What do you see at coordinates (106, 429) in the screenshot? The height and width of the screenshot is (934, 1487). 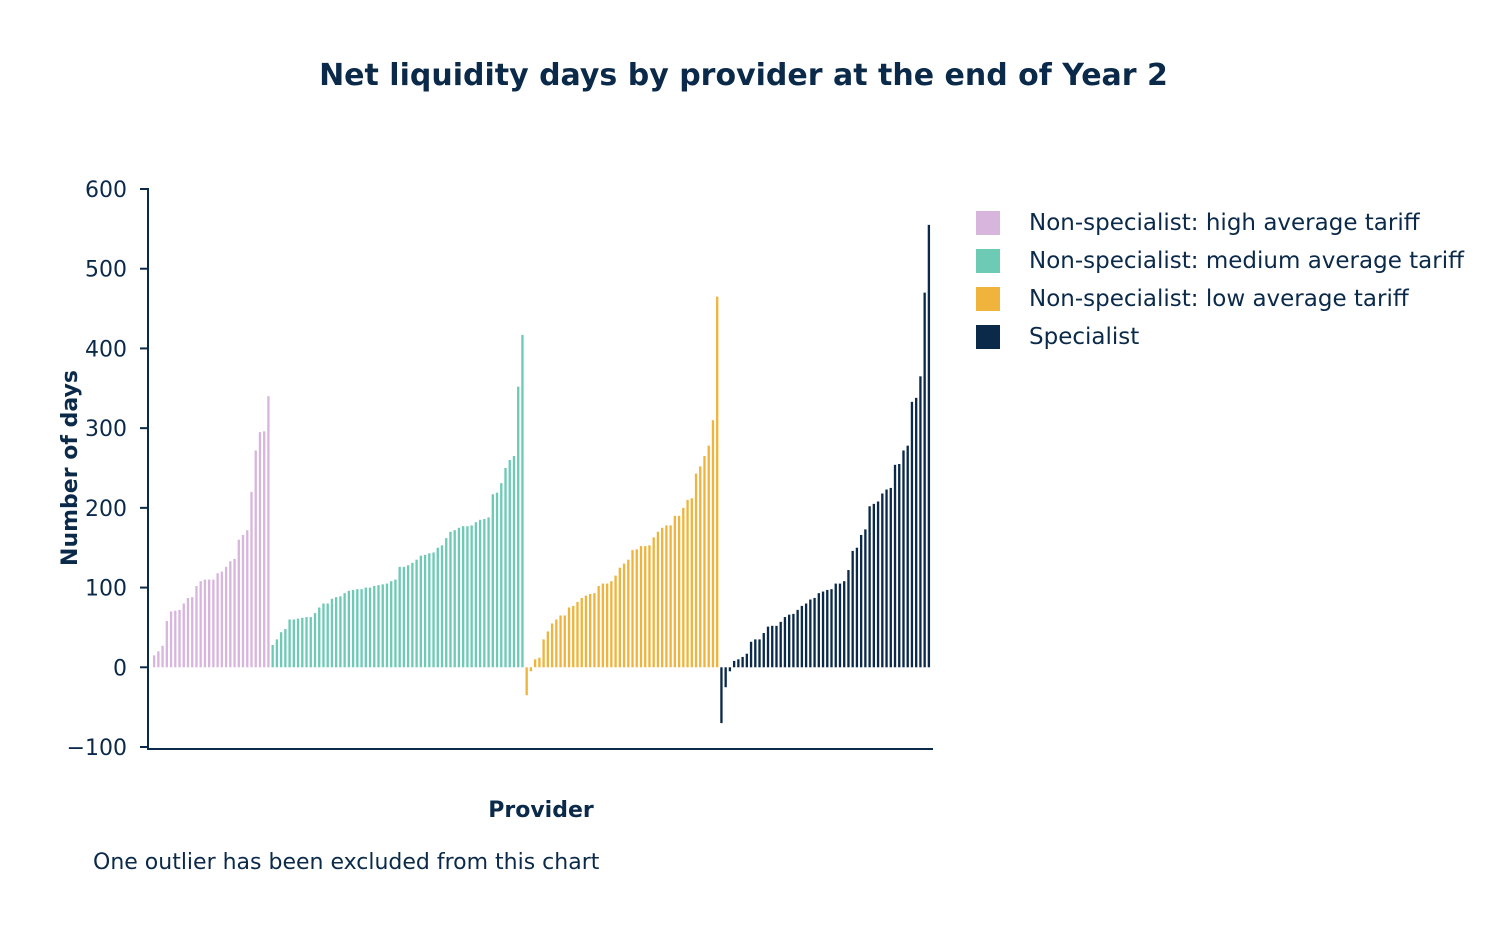 I see `y-tick-label: 300` at bounding box center [106, 429].